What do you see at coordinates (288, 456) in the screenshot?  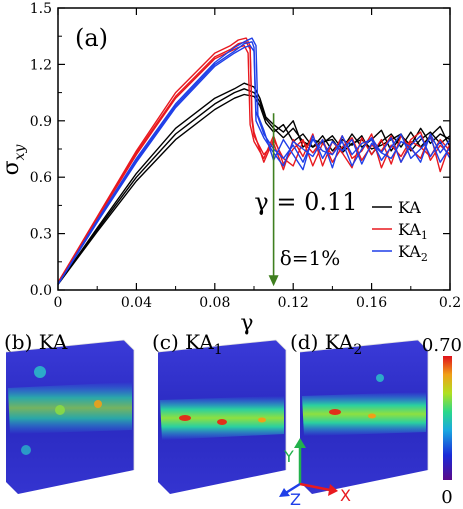 I see `y-axis-triad-label: Y` at bounding box center [288, 456].